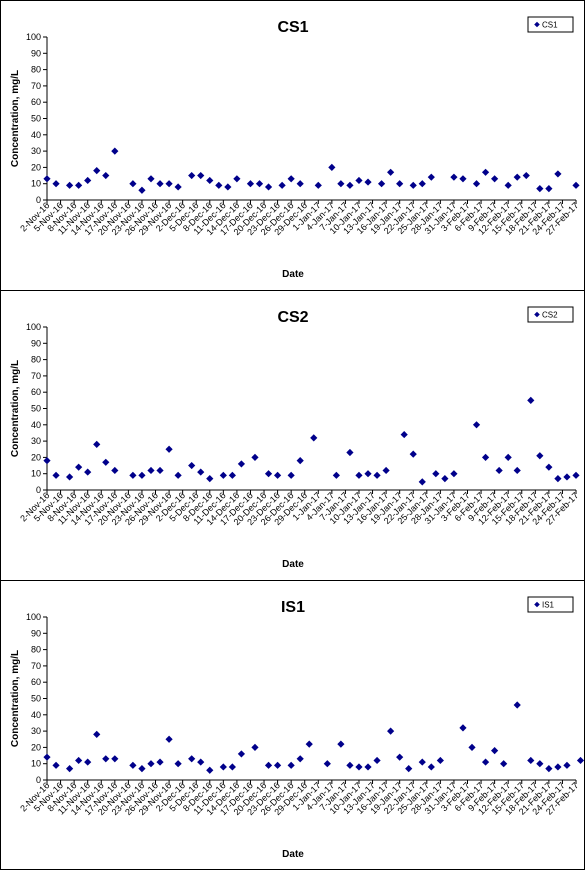 The height and width of the screenshot is (870, 585). I want to click on y-tick-label: 80, so click(36, 70).